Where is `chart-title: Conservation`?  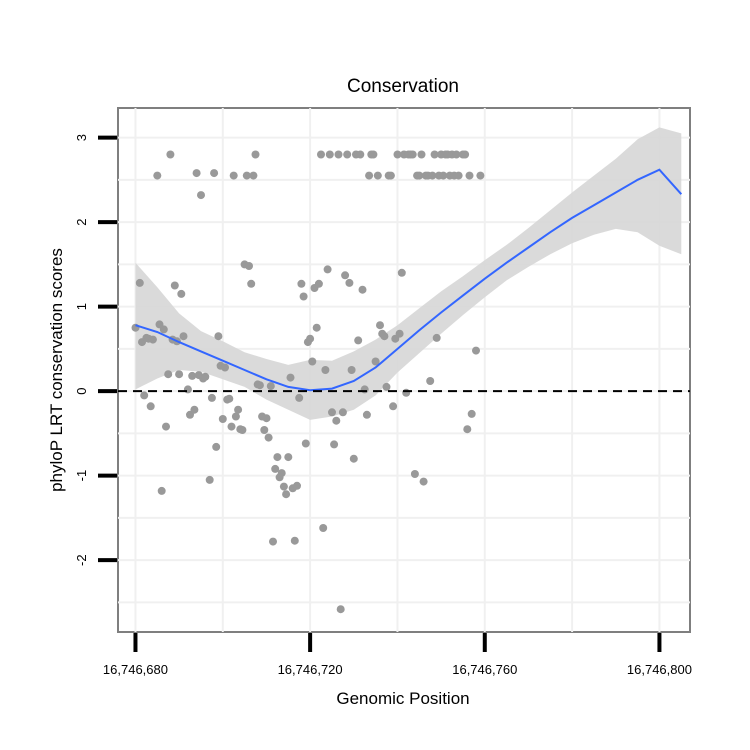 chart-title: Conservation is located at coordinates (403, 86).